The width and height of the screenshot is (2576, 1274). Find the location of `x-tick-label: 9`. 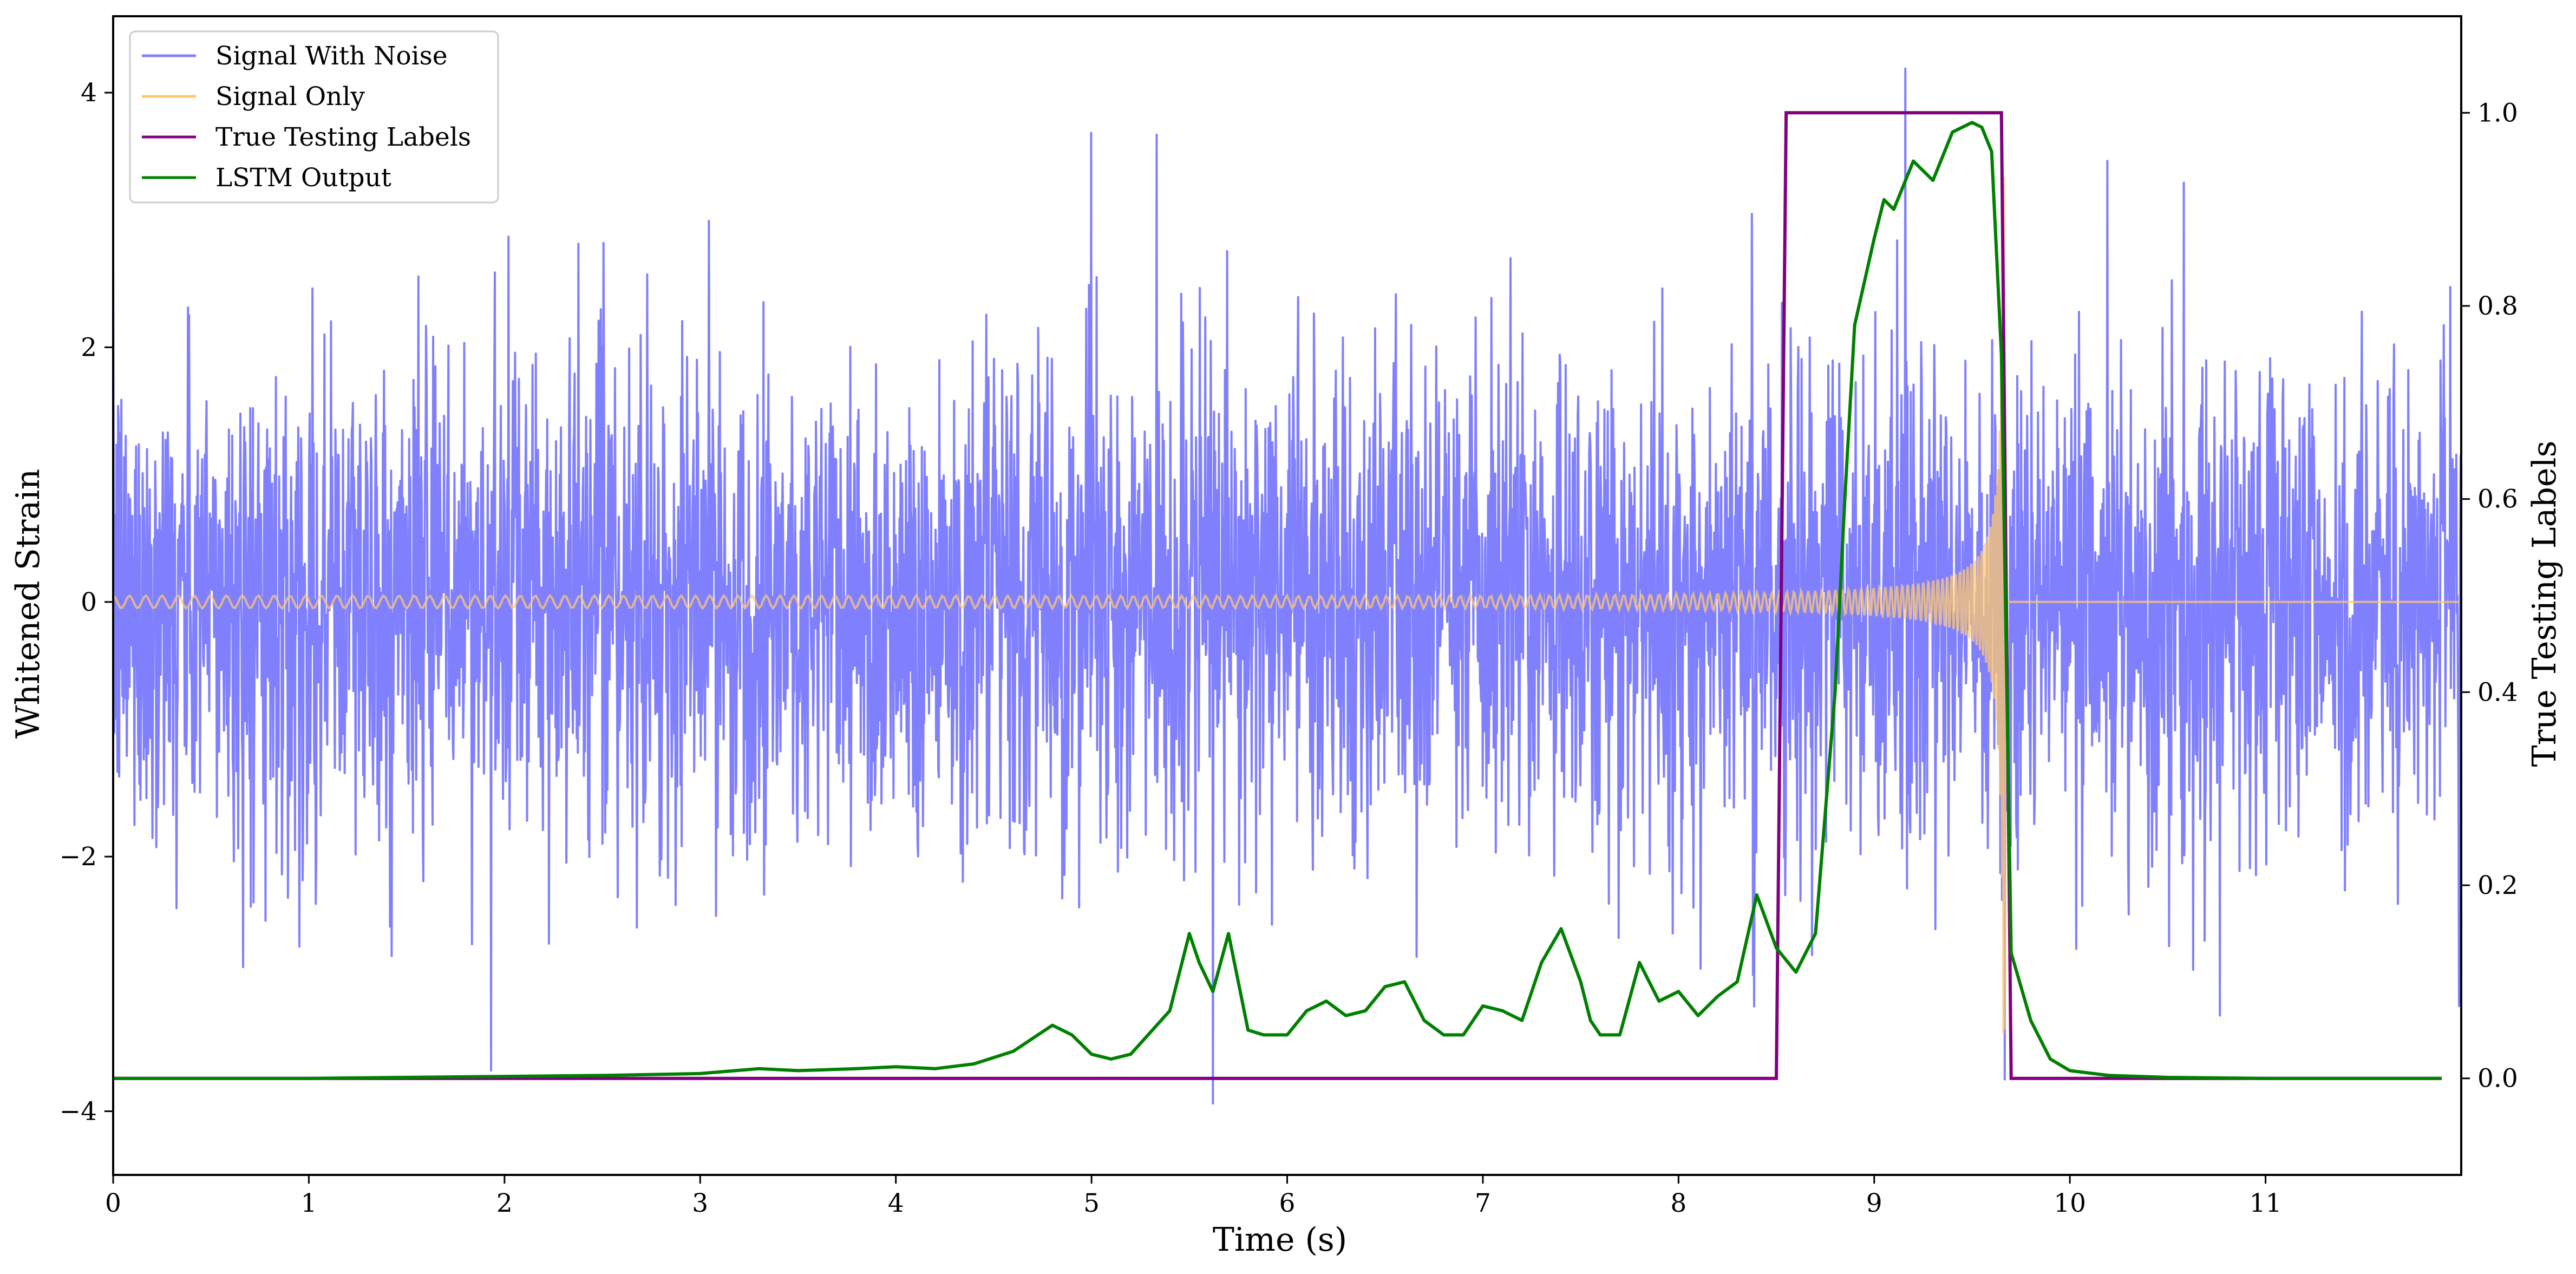

x-tick-label: 9 is located at coordinates (1874, 1203).